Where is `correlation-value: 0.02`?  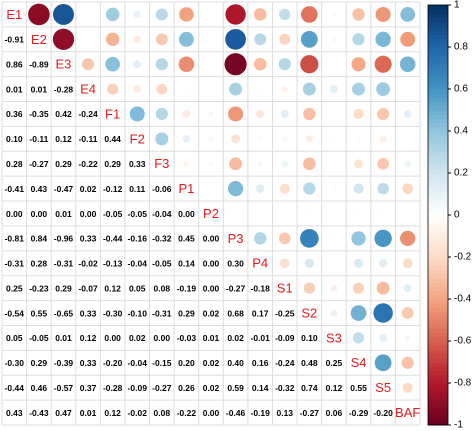 correlation-value: 0.02 is located at coordinates (235, 338).